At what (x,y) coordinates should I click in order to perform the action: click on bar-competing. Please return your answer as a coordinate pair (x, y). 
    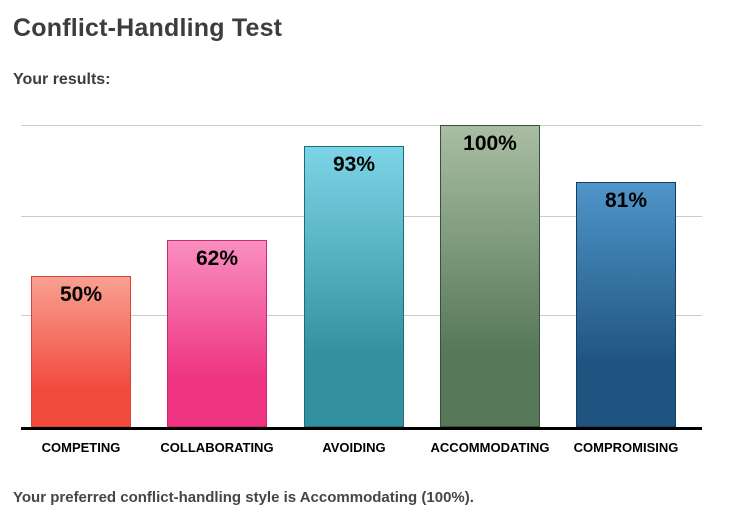
    Looking at the image, I should click on (81, 351).